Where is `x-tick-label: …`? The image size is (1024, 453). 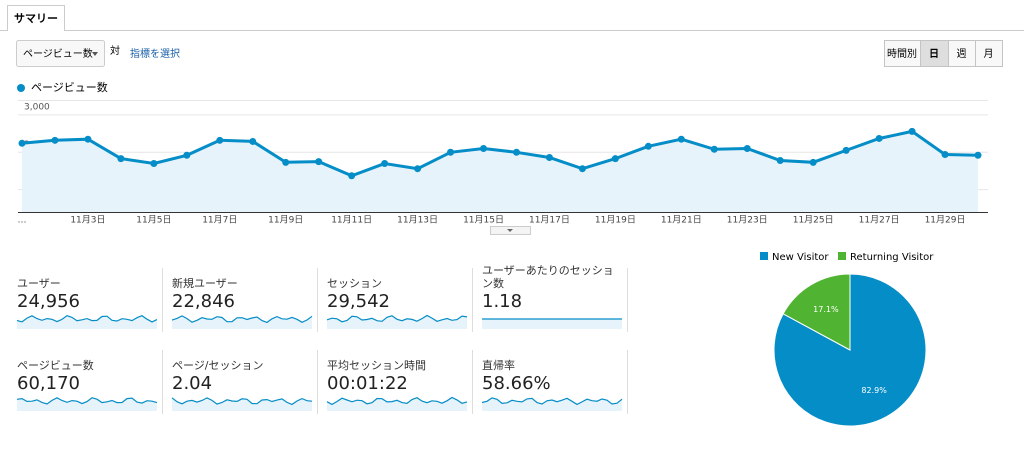
x-tick-label: … is located at coordinates (22, 221).